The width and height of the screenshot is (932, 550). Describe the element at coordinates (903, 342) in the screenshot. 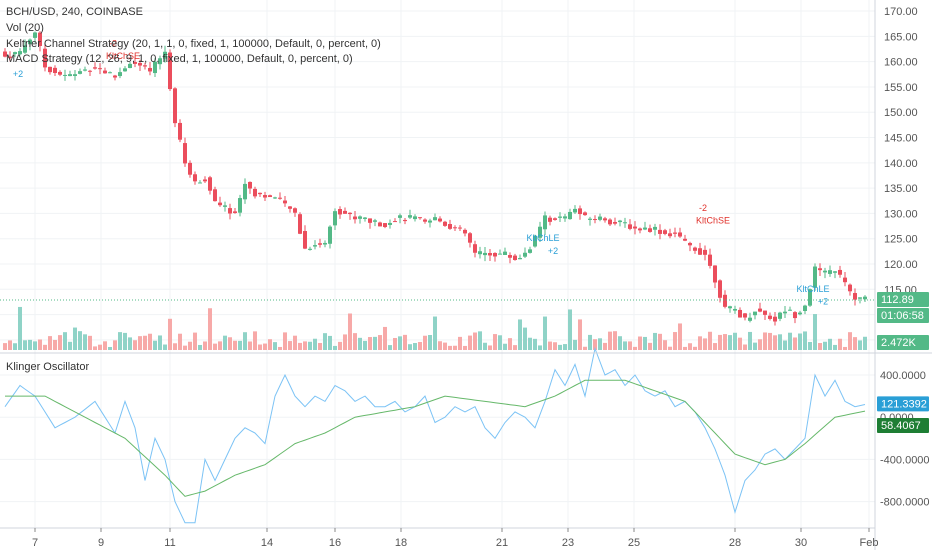

I see `volume-badge-bg` at that location.